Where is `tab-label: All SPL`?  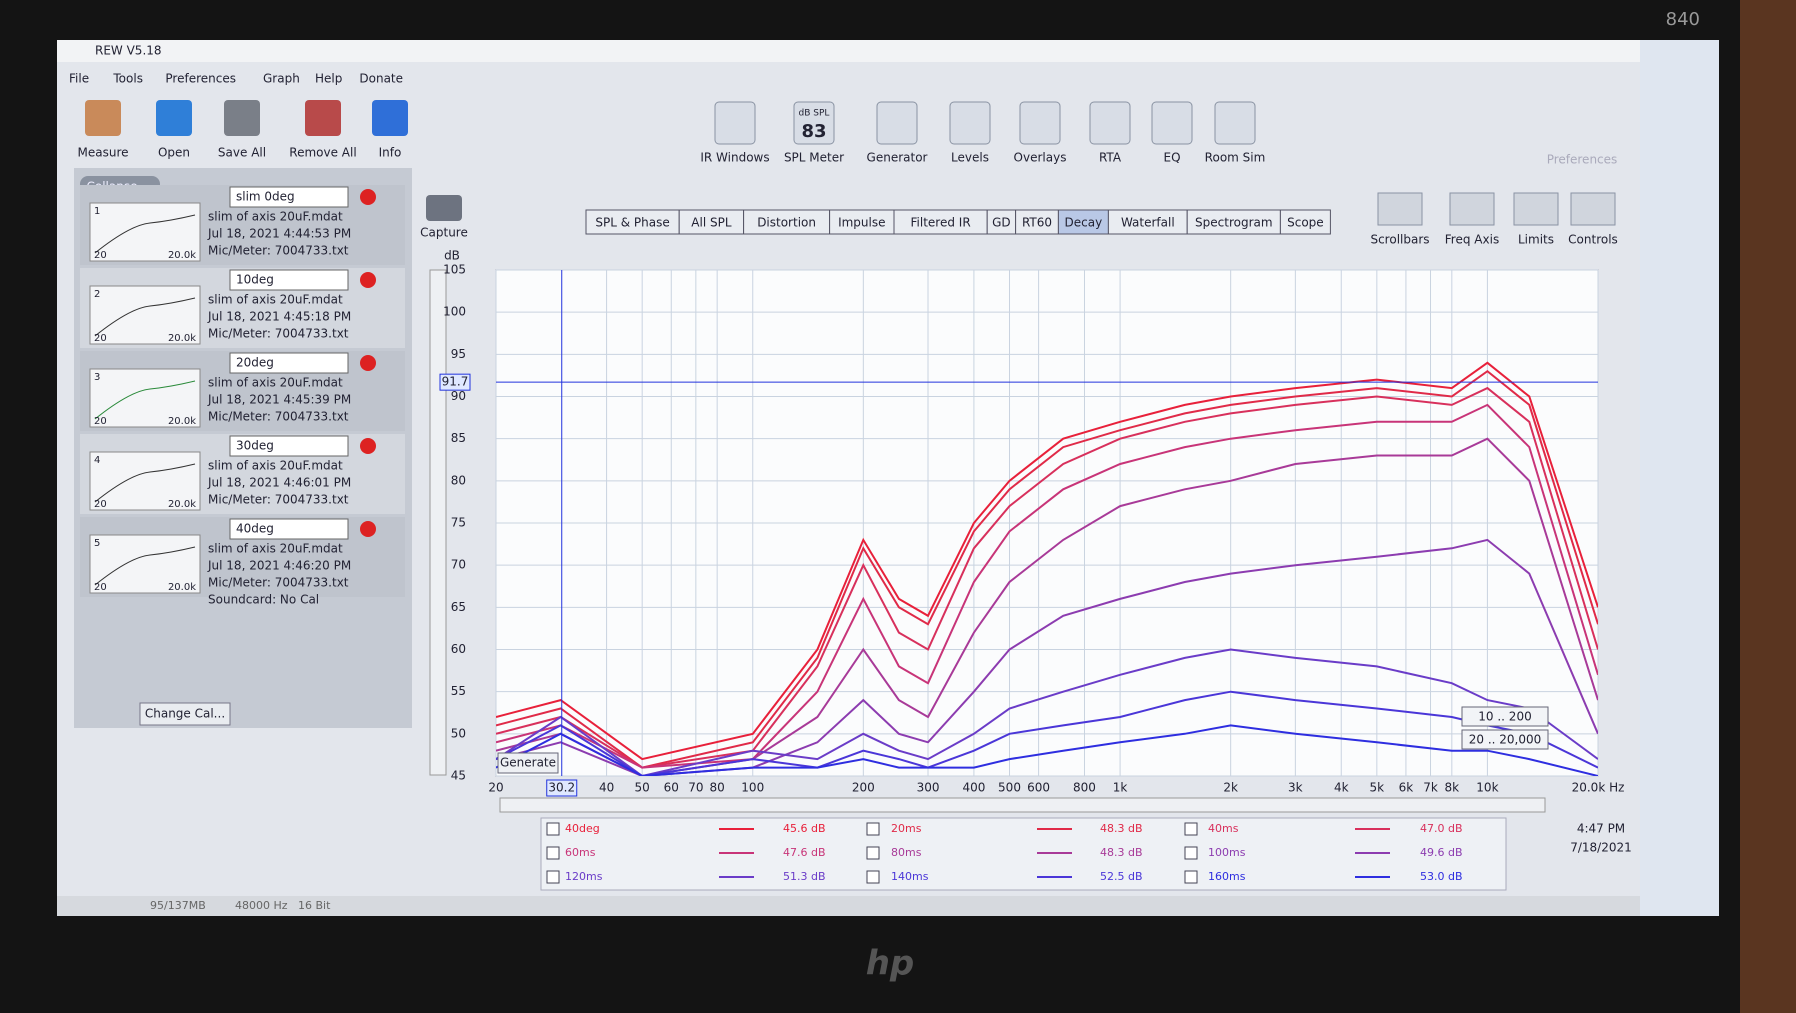 tab-label: All SPL is located at coordinates (711, 223).